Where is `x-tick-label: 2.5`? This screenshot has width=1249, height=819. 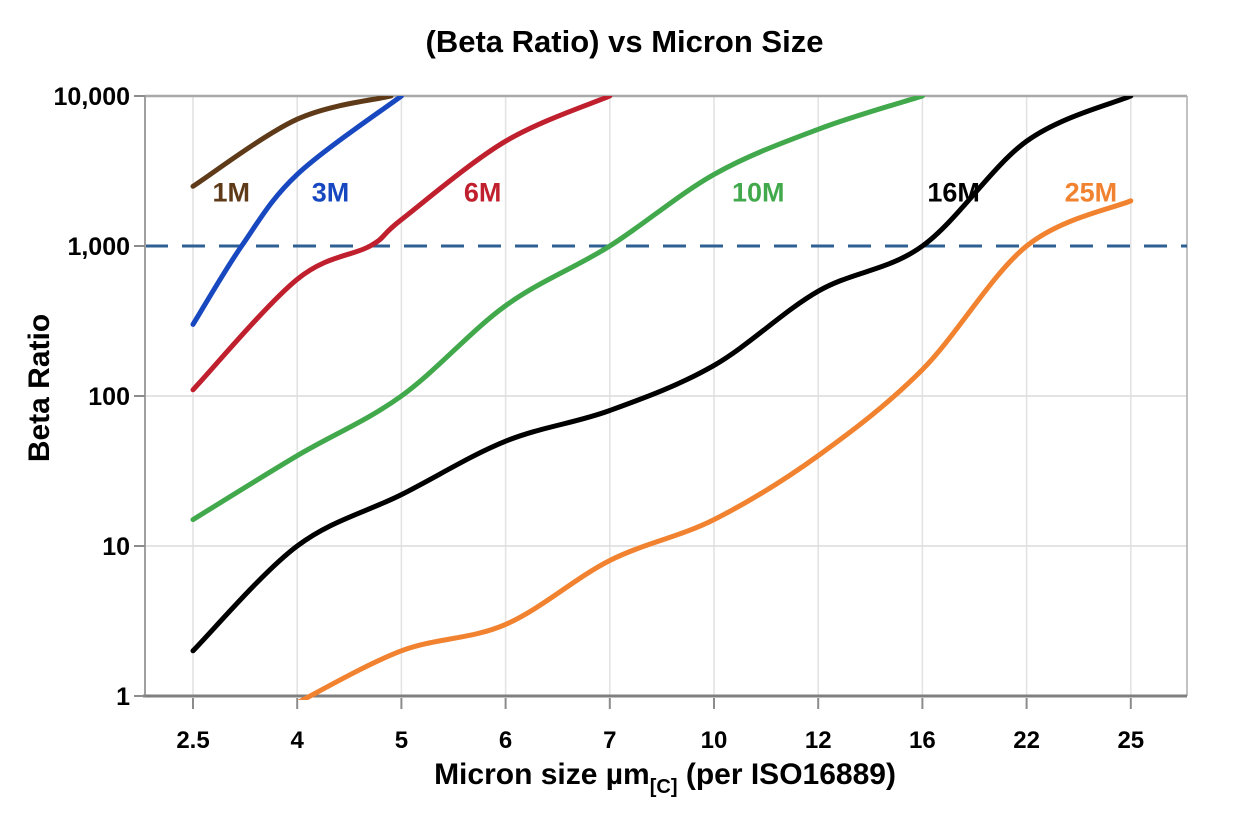
x-tick-label: 2.5 is located at coordinates (192, 740).